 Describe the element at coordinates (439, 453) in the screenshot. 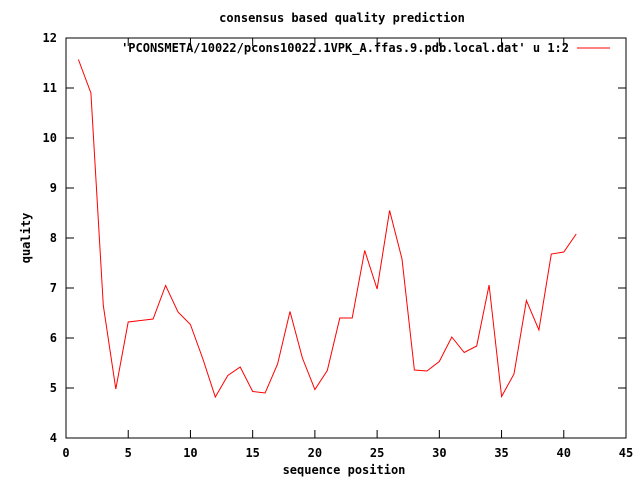

I see `x-tick-label: 30` at that location.